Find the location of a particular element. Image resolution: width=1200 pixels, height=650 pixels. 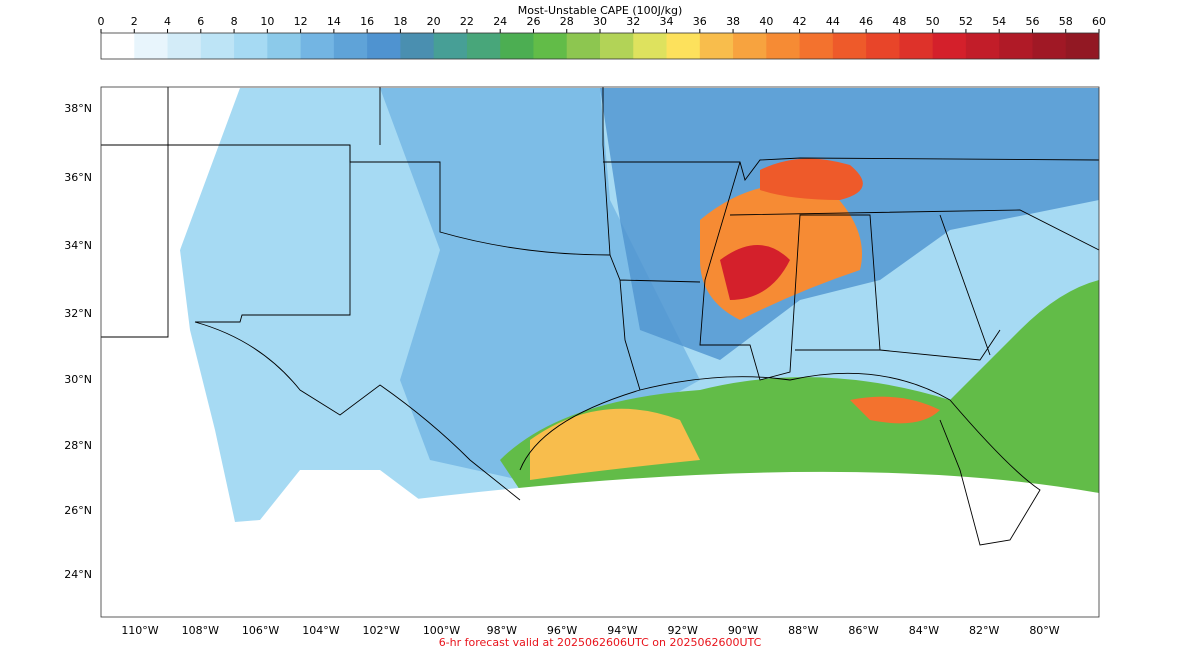

colorbar-tick-label: 20 is located at coordinates (434, 21).